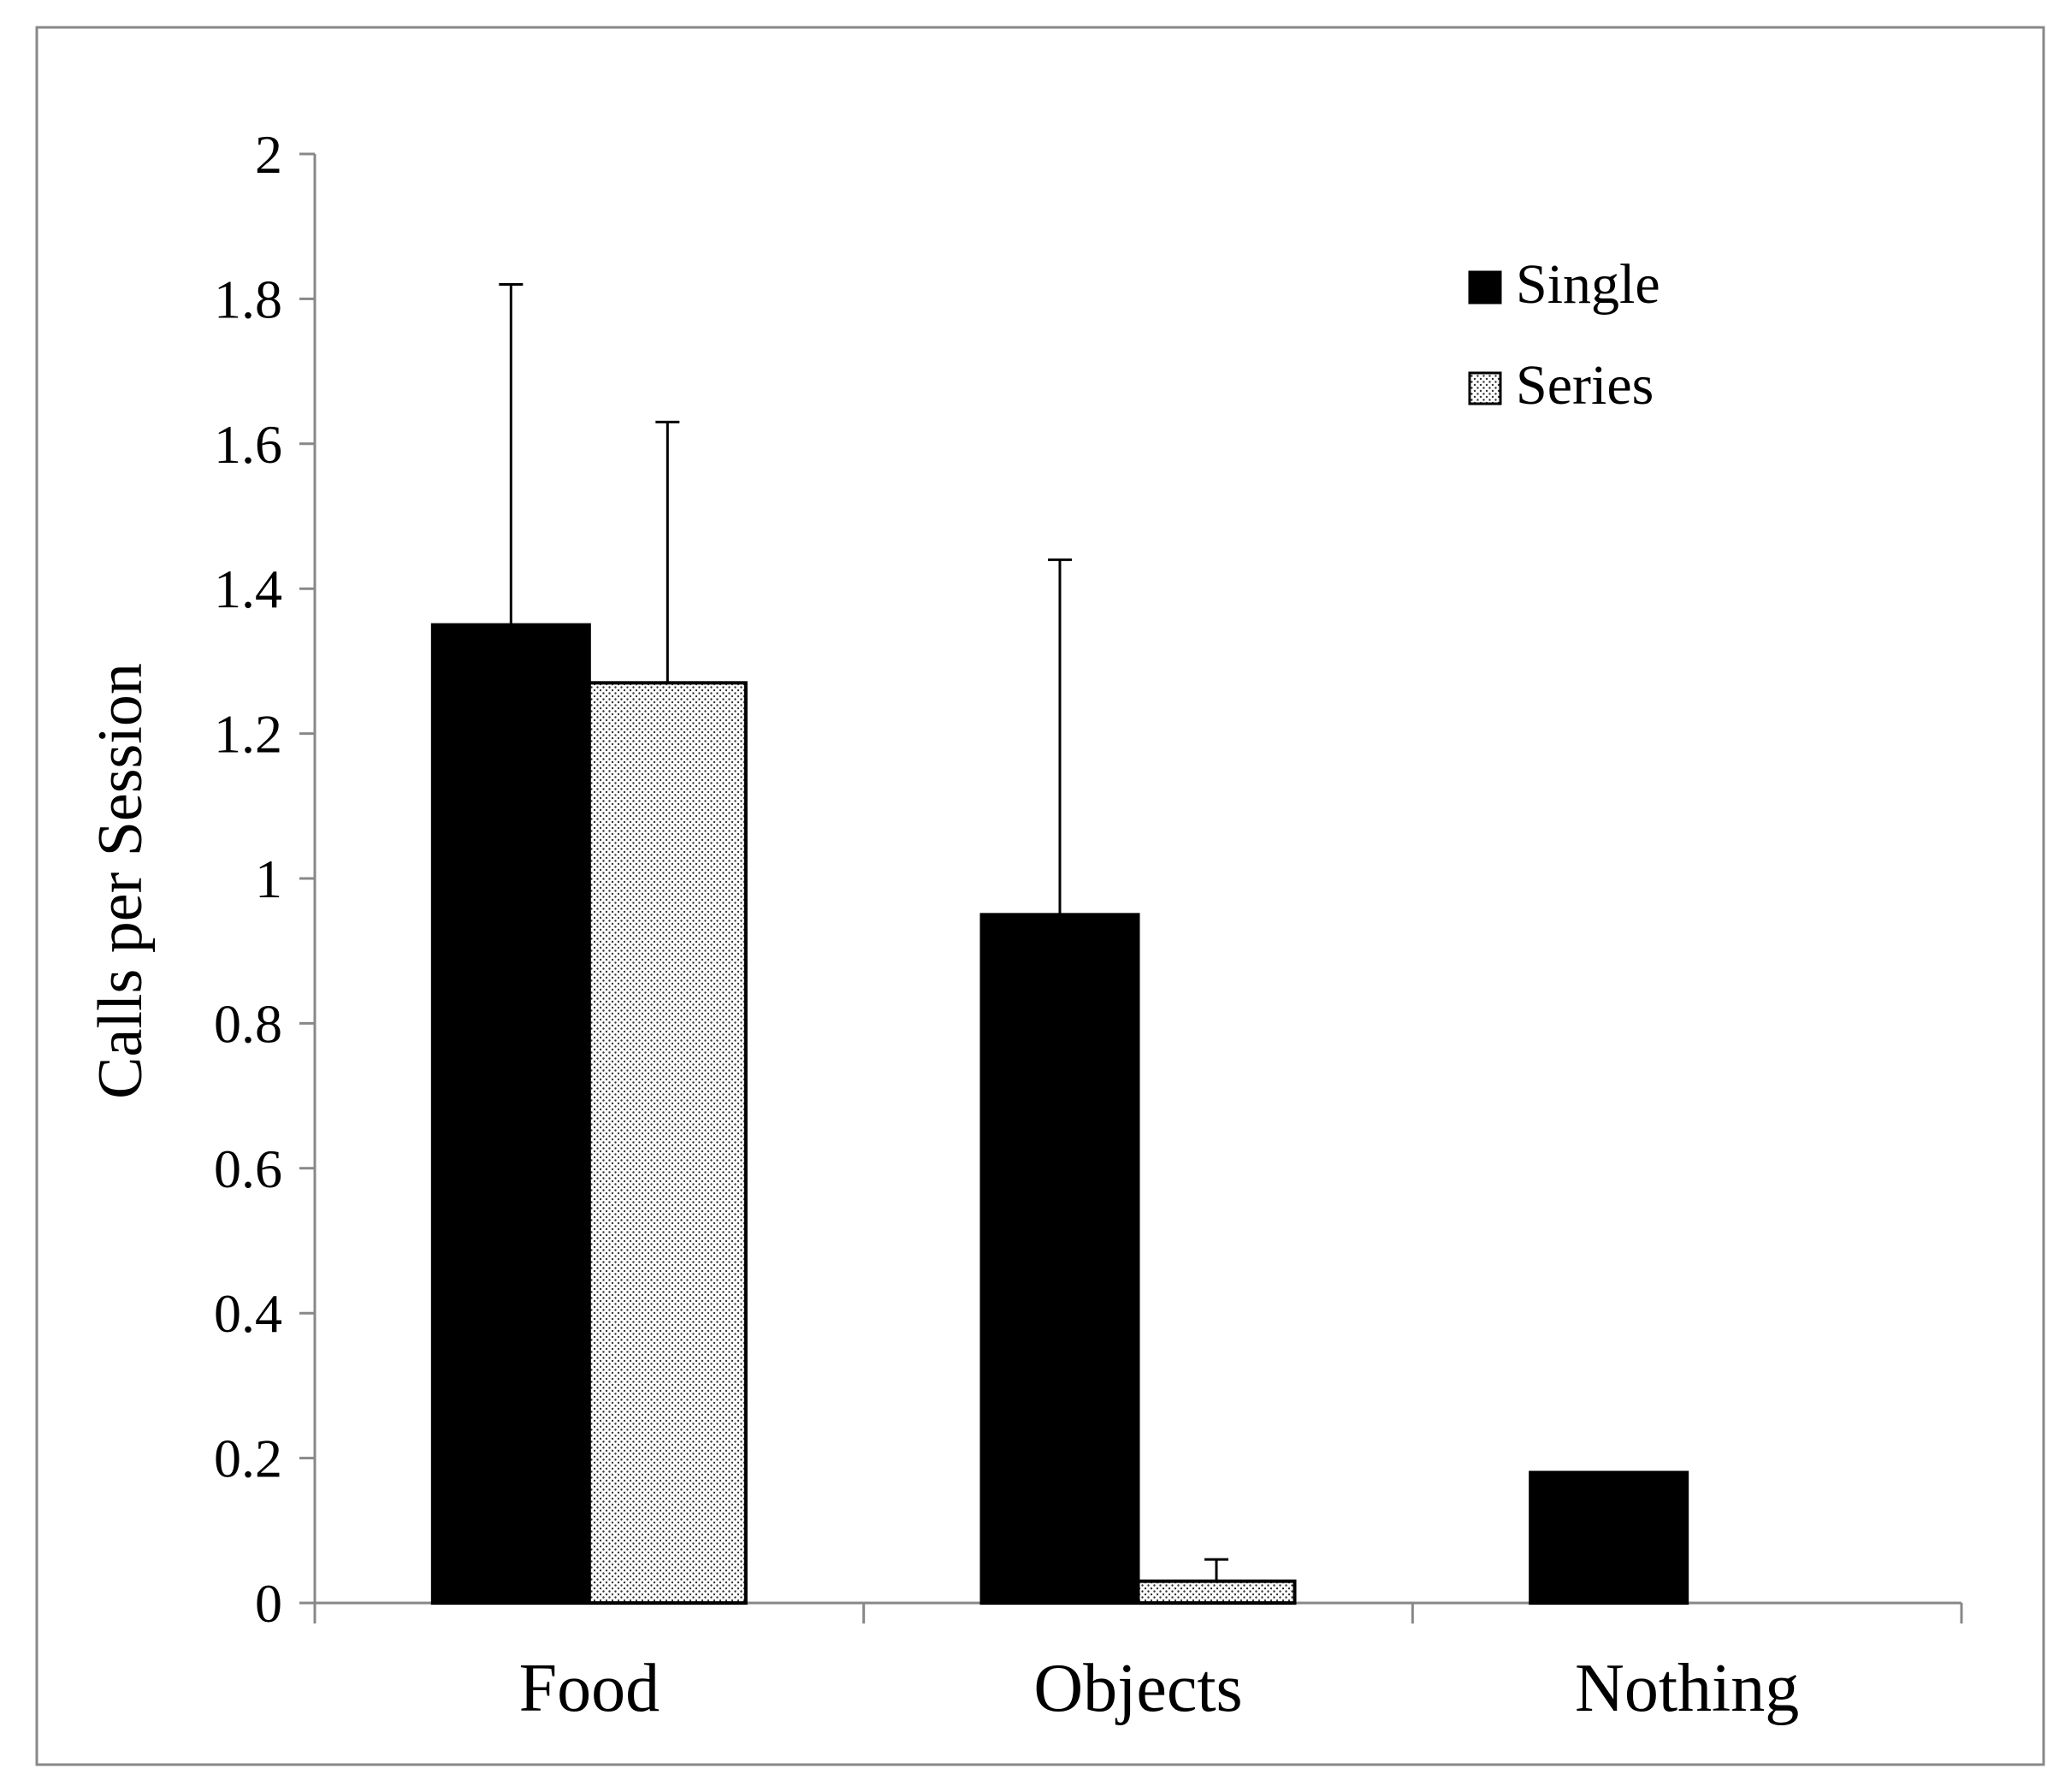 The height and width of the screenshot is (1792, 2059). What do you see at coordinates (1137, 1688) in the screenshot?
I see `x-category-label: Objects` at bounding box center [1137, 1688].